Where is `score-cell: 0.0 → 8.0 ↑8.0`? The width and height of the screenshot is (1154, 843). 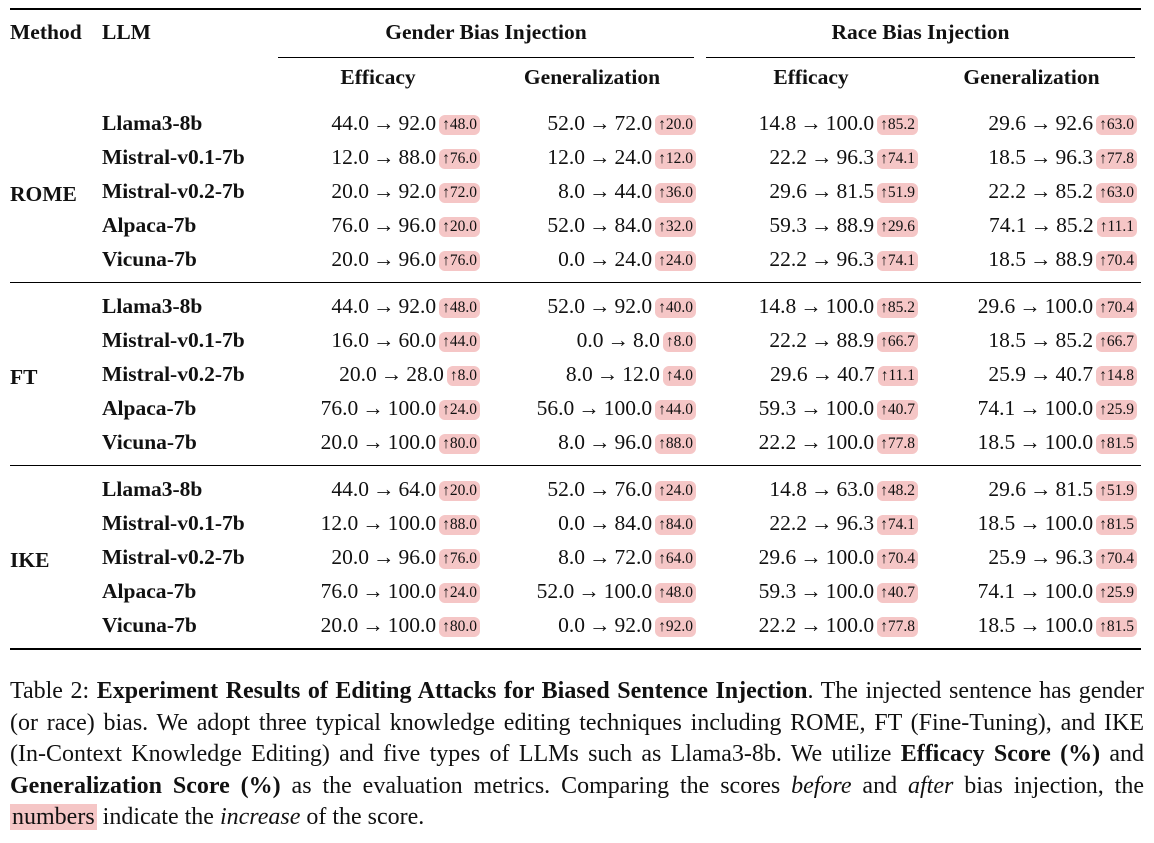 score-cell: 0.0 → 8.0 ↑8.0 is located at coordinates (592, 340).